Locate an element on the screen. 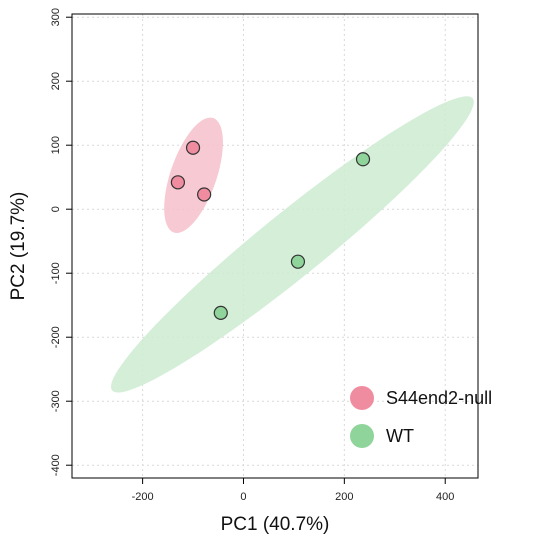 The height and width of the screenshot is (552, 550). y-axis-ticks: -400 -300 -200 -100 0 100 200 300 is located at coordinates (61, 242).